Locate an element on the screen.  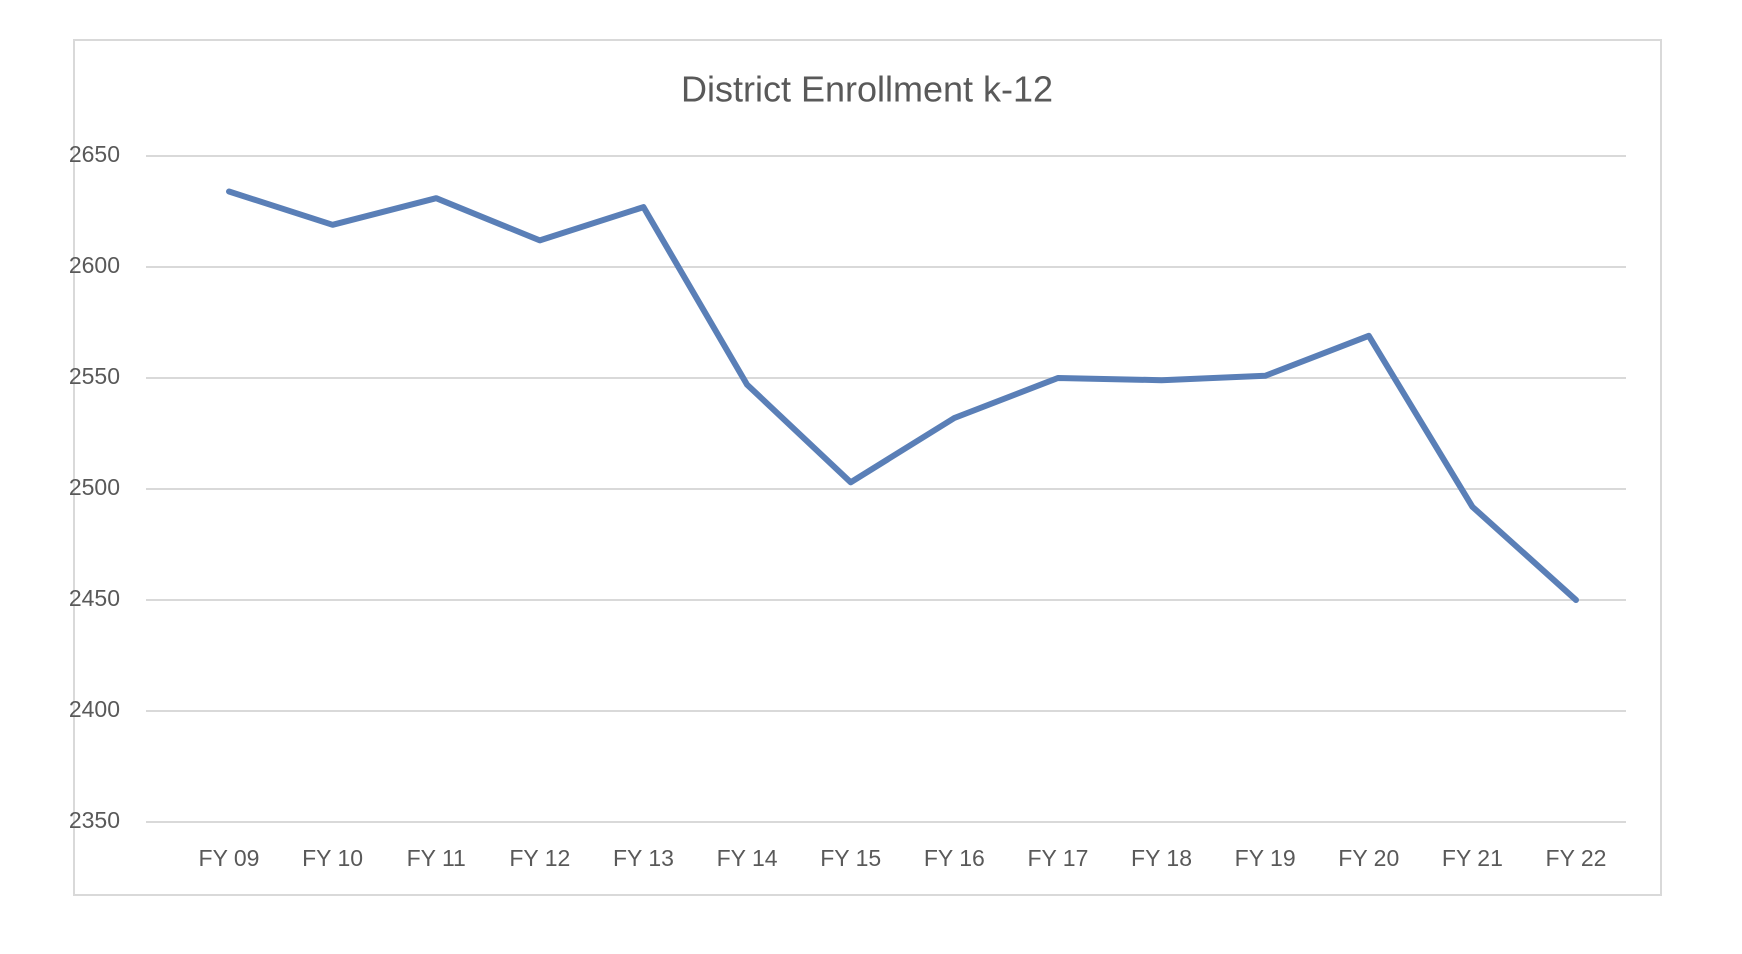
x-tick-label: FY 14 is located at coordinates (747, 858).